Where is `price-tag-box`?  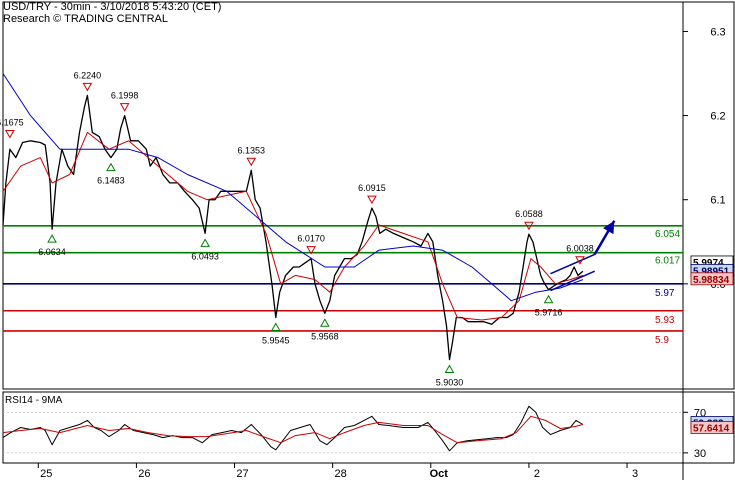
price-tag-box is located at coordinates (712, 279).